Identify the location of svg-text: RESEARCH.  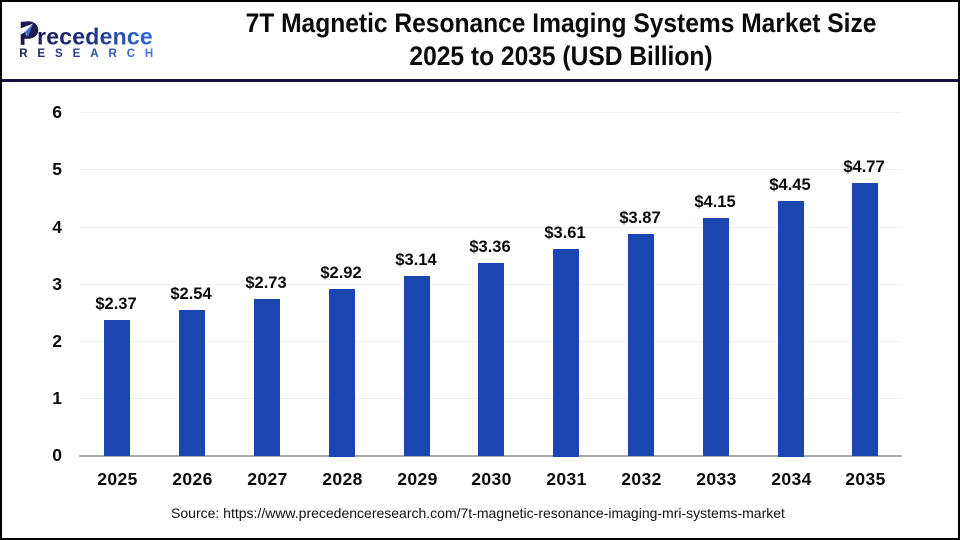
(91, 54).